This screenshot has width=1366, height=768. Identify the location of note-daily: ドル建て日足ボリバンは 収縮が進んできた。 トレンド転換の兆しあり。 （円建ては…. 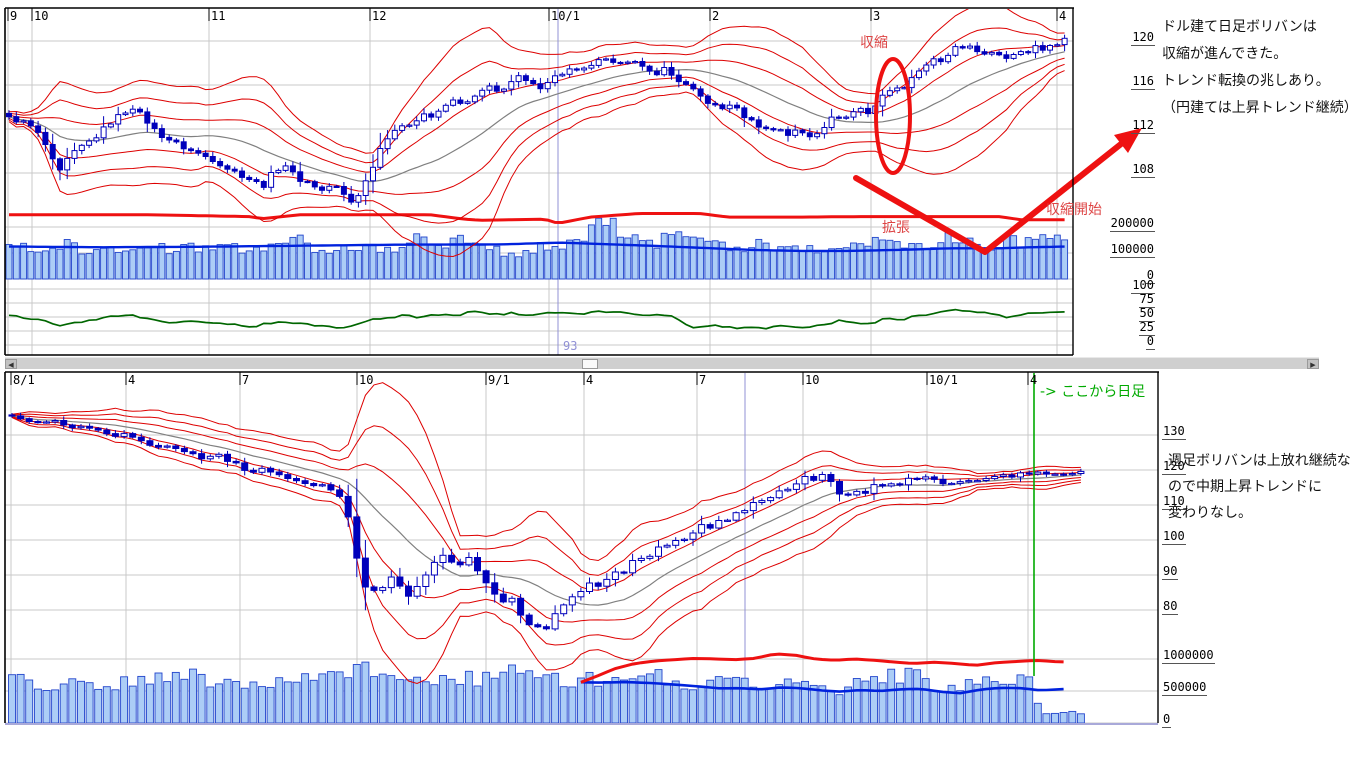
(1260, 68).